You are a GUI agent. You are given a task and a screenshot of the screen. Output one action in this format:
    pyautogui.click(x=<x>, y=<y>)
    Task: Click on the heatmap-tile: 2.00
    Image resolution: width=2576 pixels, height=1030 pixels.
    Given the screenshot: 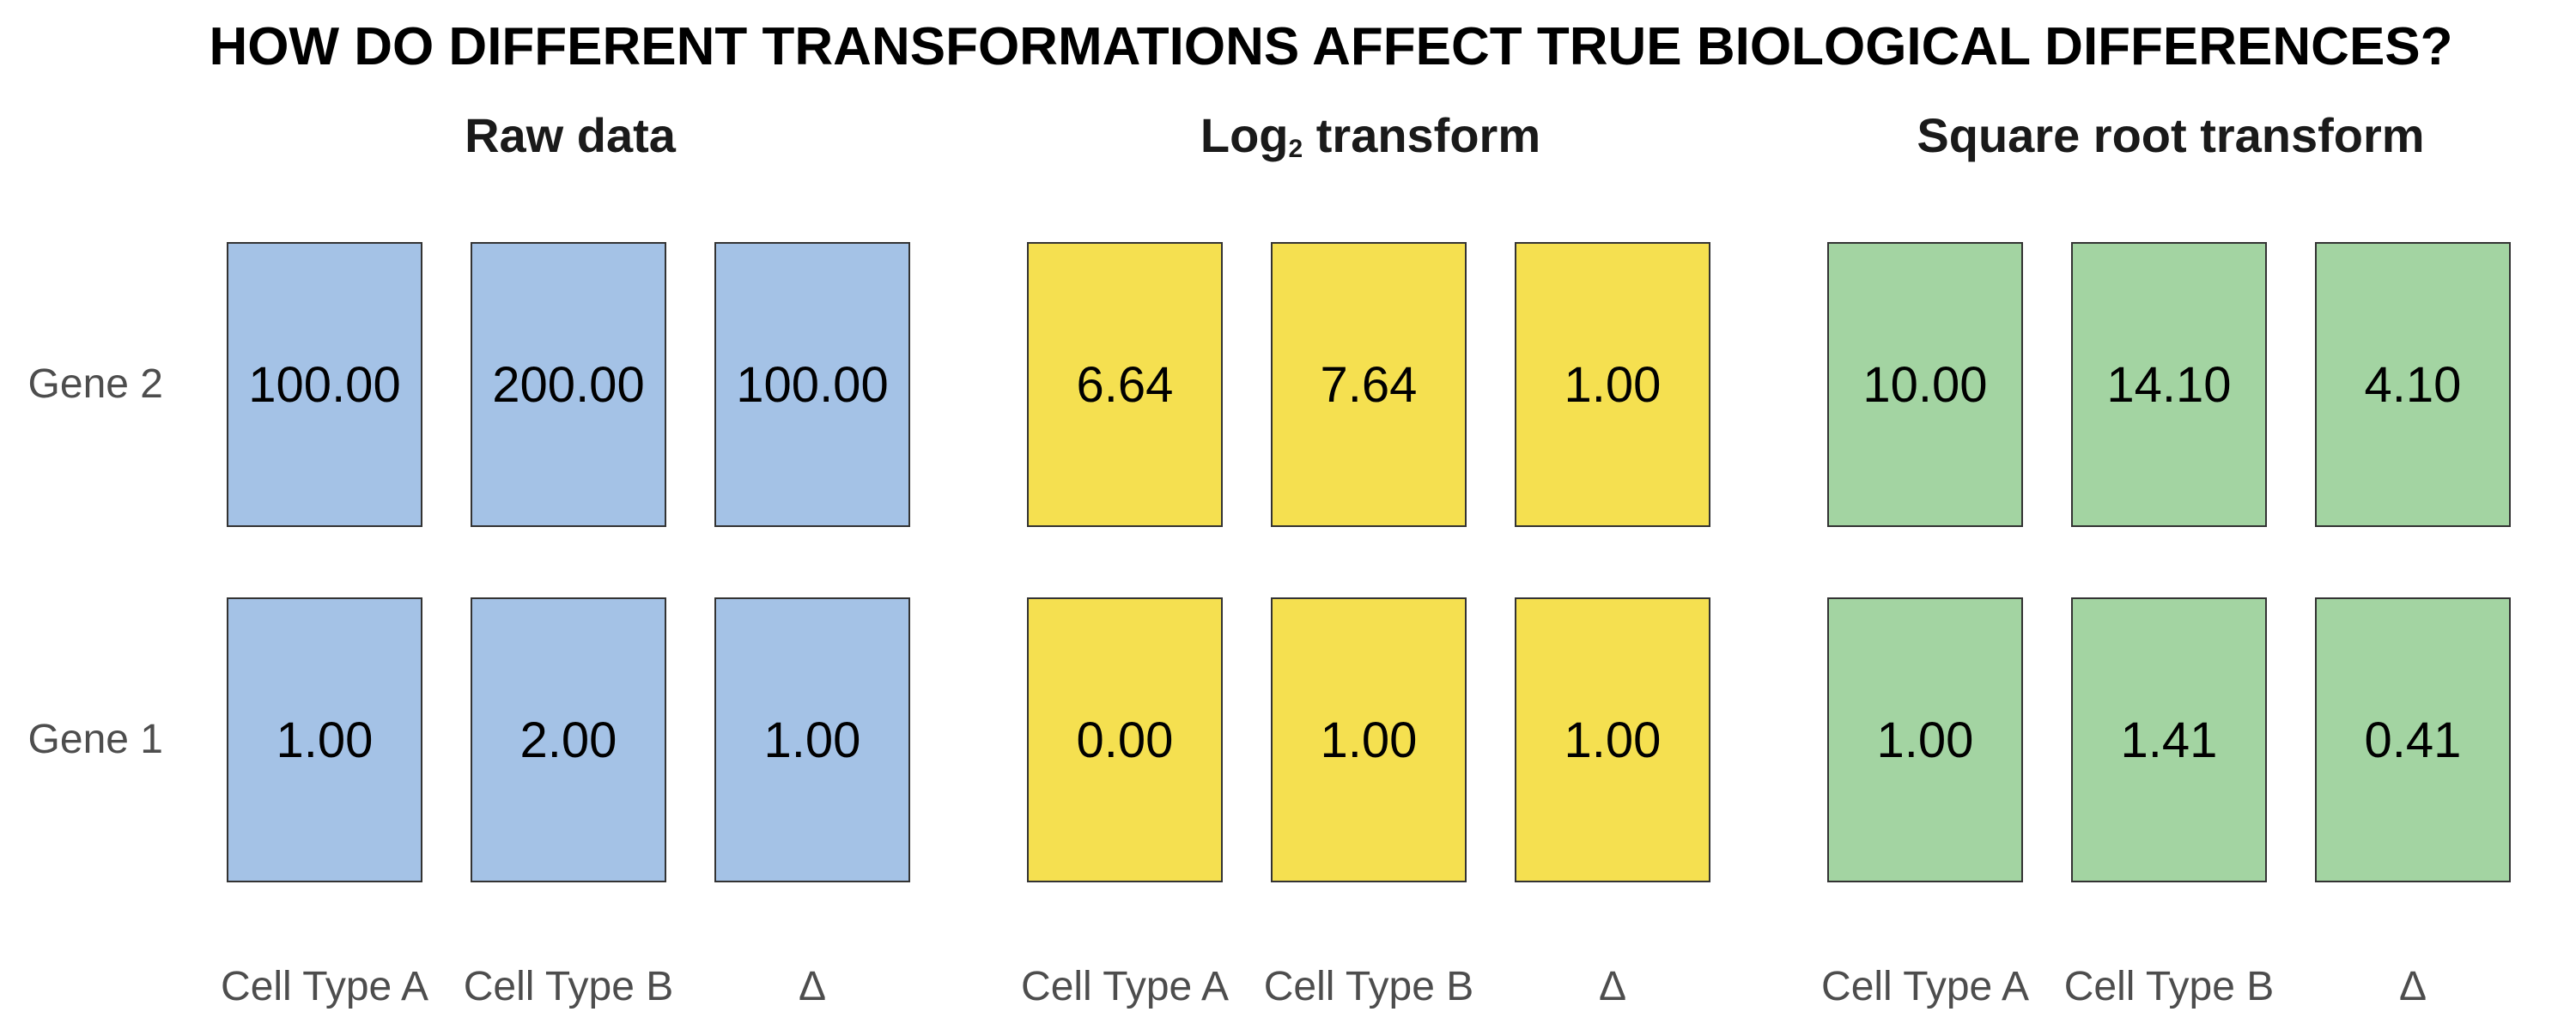 What is the action you would take?
    pyautogui.click(x=568, y=739)
    